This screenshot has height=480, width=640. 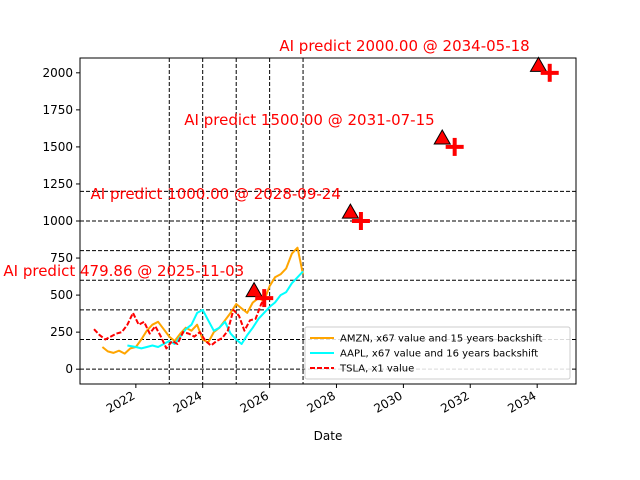 I want to click on legend-label-0: AMZN, x67 value and 15 years backshift, so click(x=441, y=339).